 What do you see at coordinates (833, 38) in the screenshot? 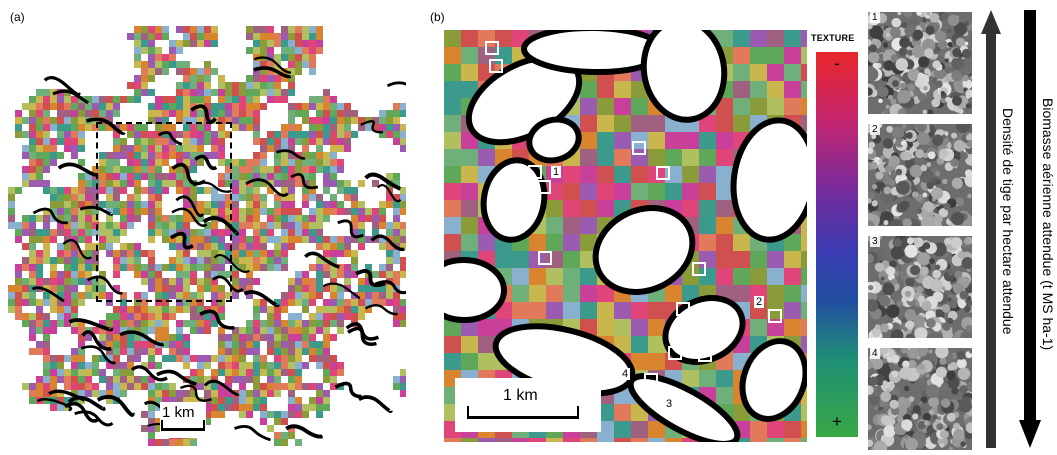
I see `colorbar-title: TEXTURE` at bounding box center [833, 38].